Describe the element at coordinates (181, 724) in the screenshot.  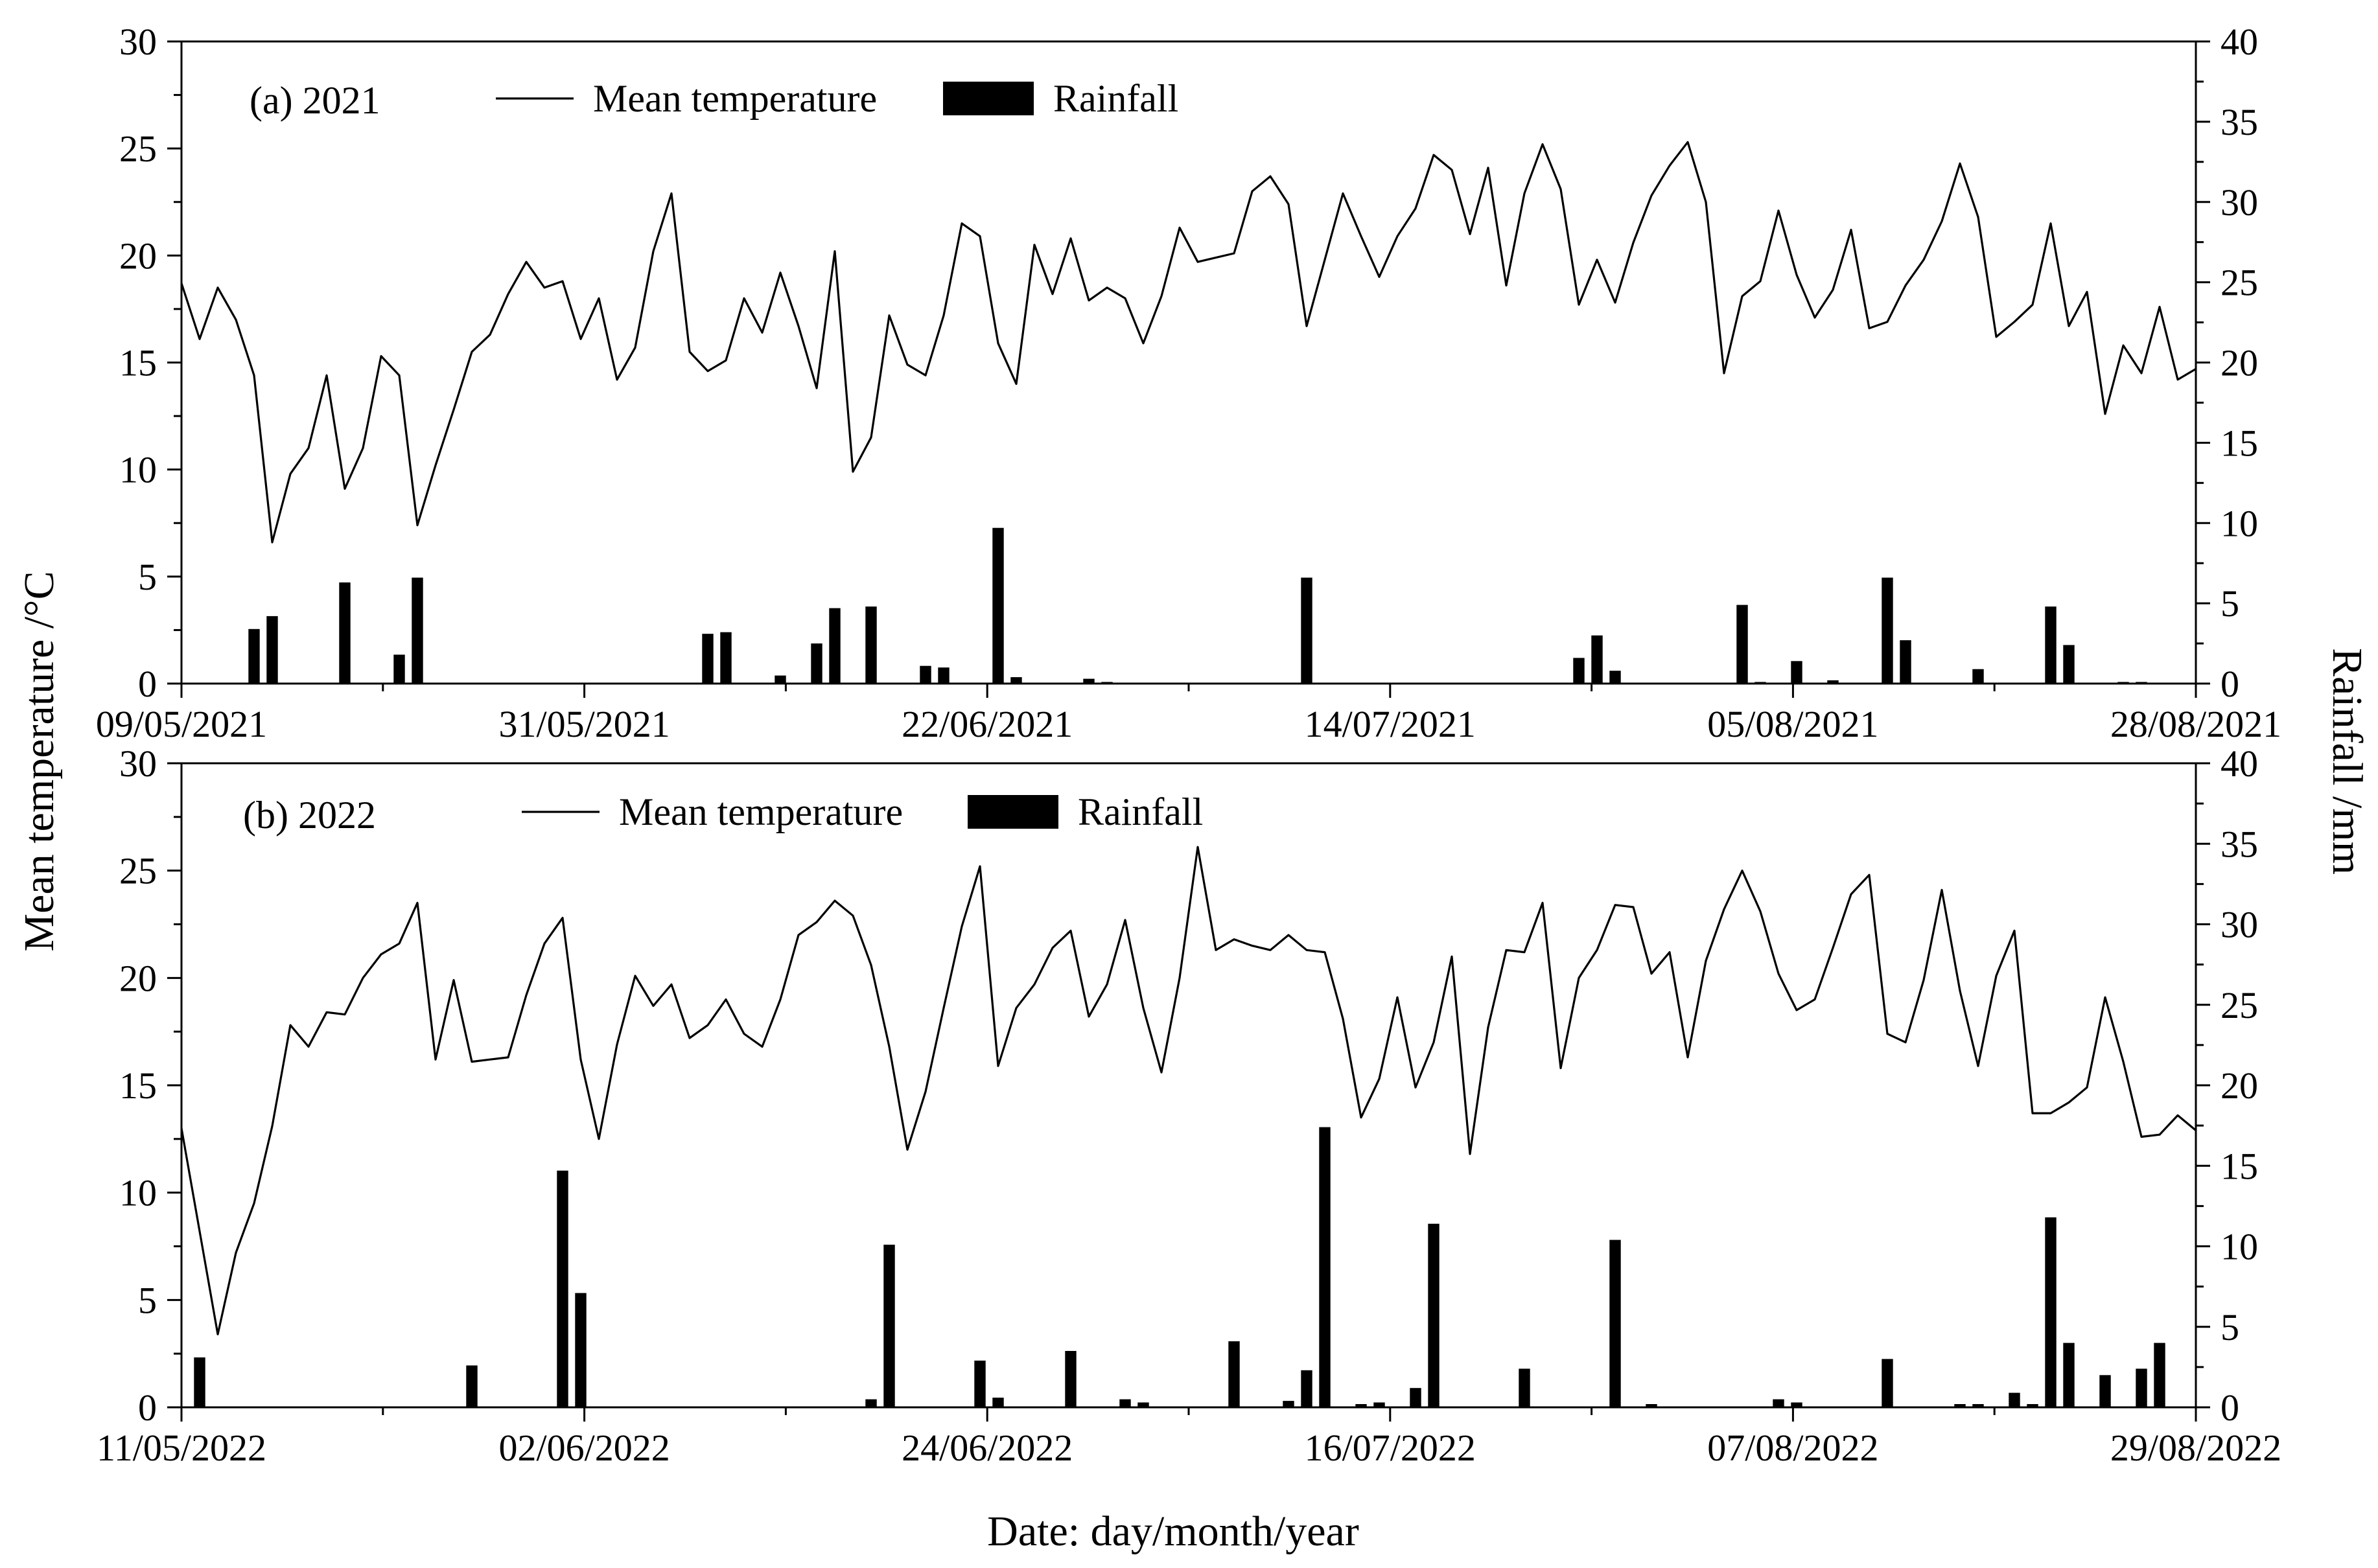
I see `x-tick-label: 09/05/2021` at that location.